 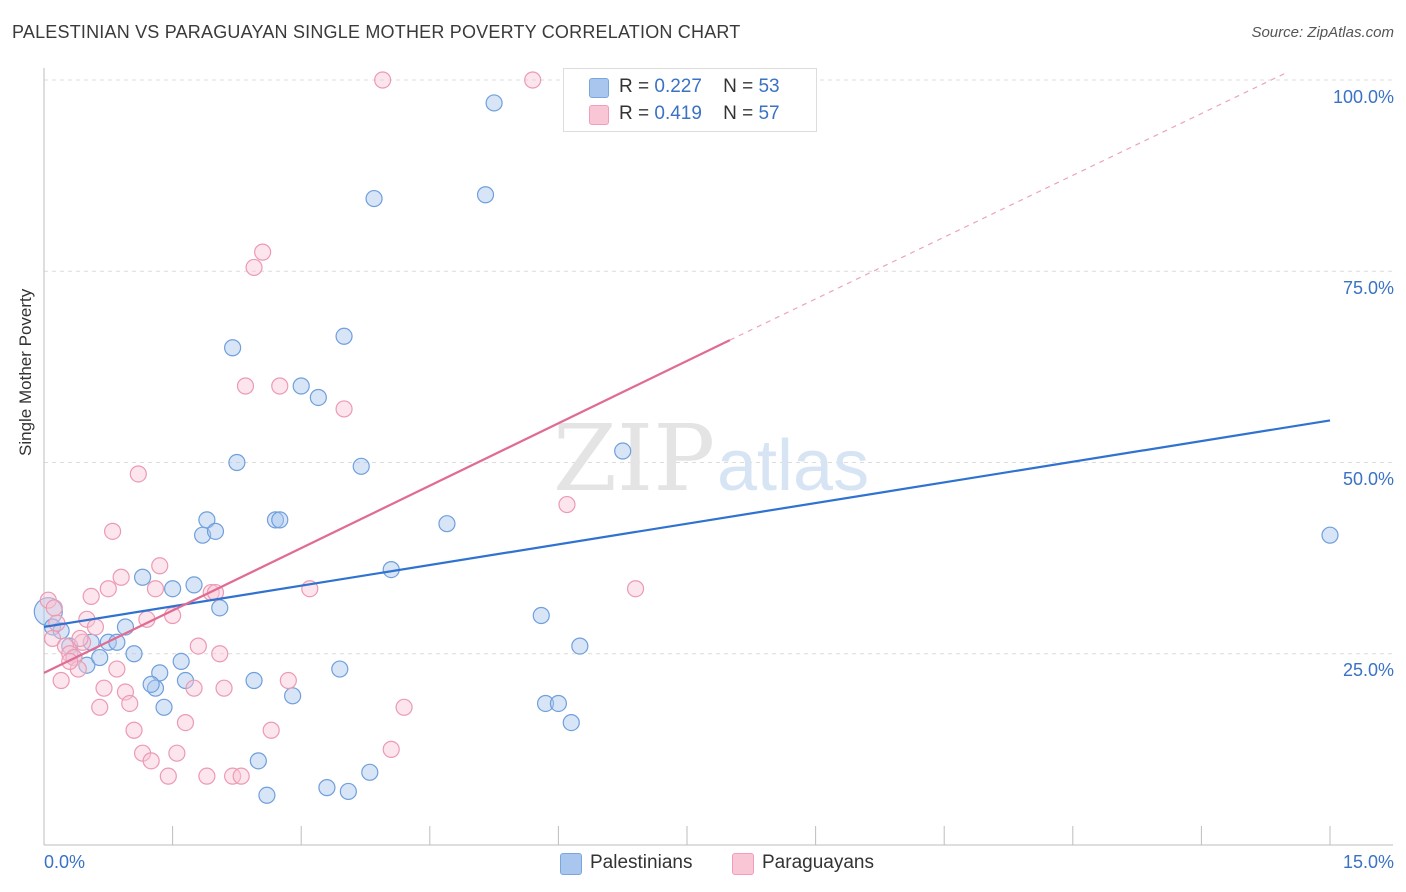 I want to click on chart-source: Source: ZipAtlas.com, so click(x=1322, y=32).